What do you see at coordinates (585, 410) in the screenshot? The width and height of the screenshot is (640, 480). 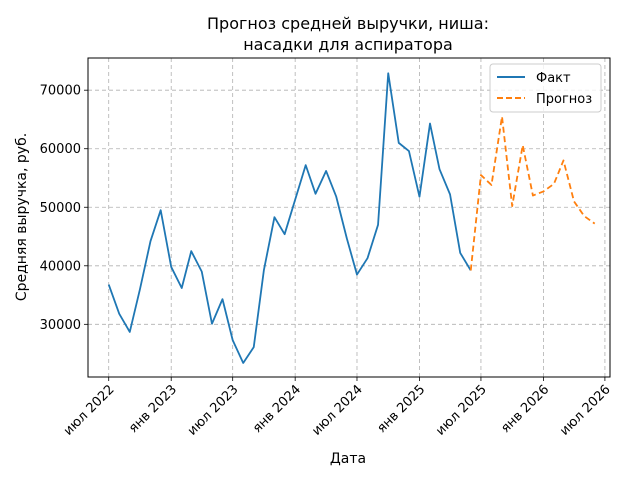 I see `x-tick-label: июл 2026` at bounding box center [585, 410].